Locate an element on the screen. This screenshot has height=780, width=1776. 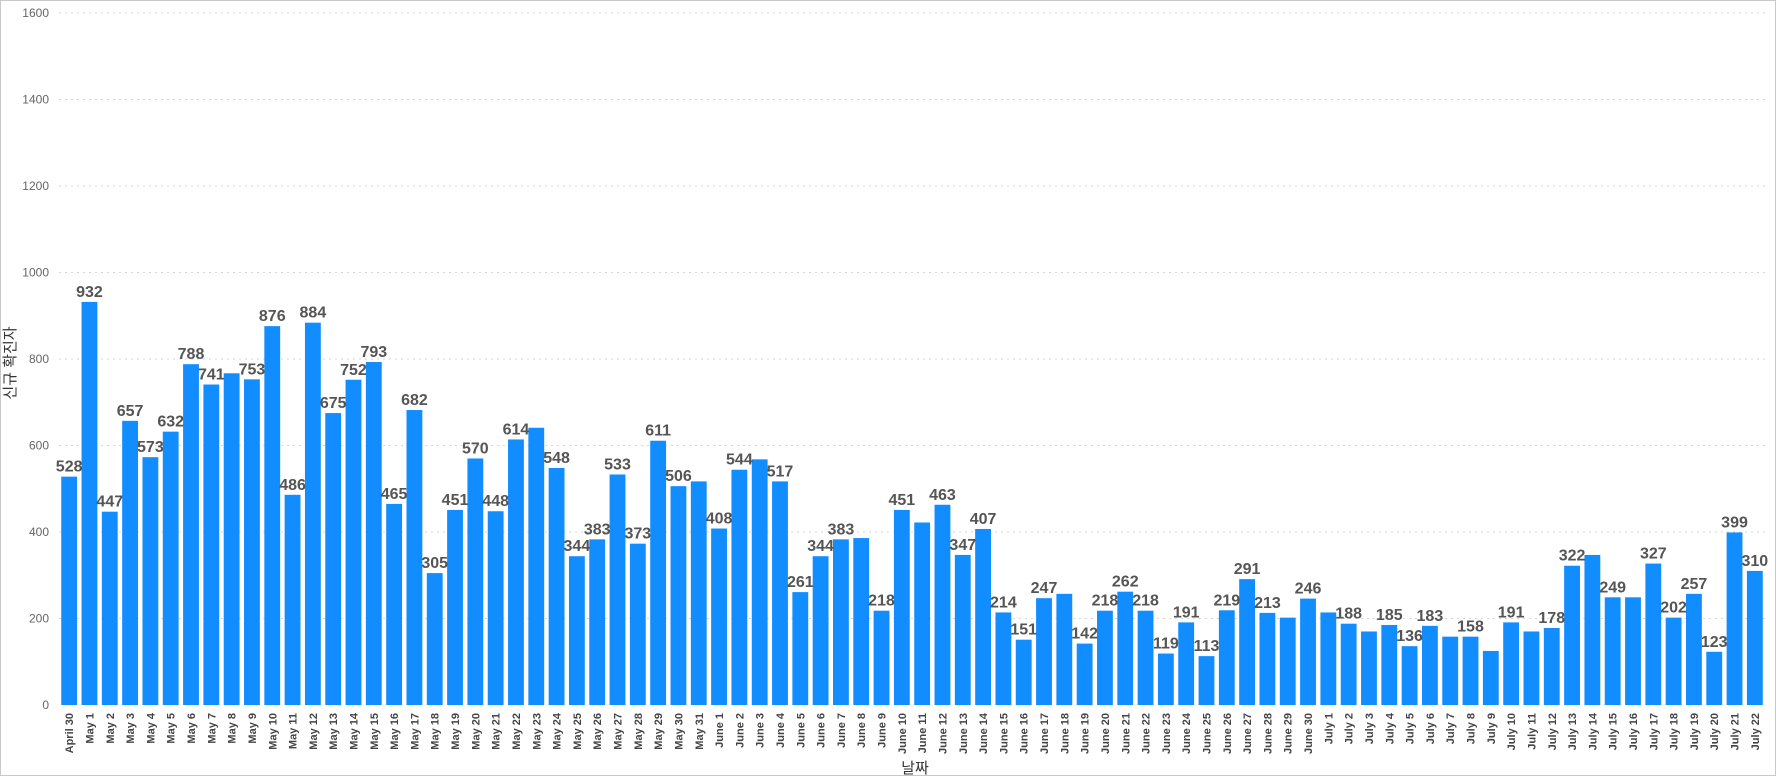
data-label: 123 is located at coordinates (1714, 642).